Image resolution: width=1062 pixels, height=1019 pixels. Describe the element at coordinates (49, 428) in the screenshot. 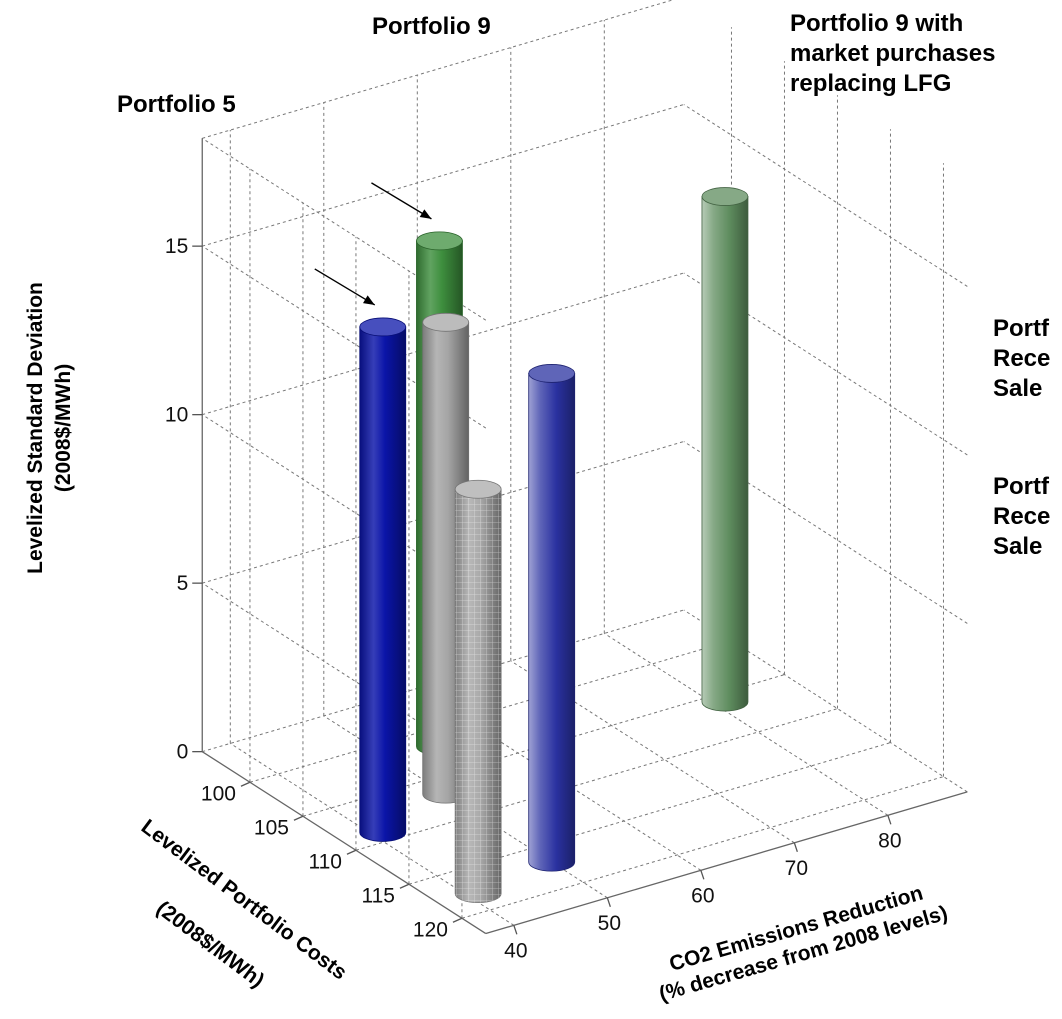

I see `z-axis-title: Levelized Standard Deviation (2008$/MWh)` at that location.